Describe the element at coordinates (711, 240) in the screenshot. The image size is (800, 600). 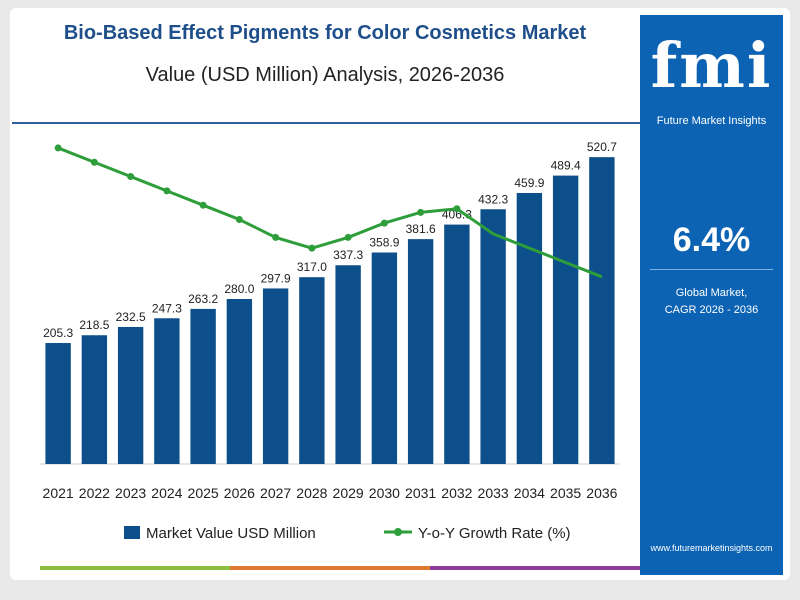
I see `cagr-value: 6.4%` at that location.